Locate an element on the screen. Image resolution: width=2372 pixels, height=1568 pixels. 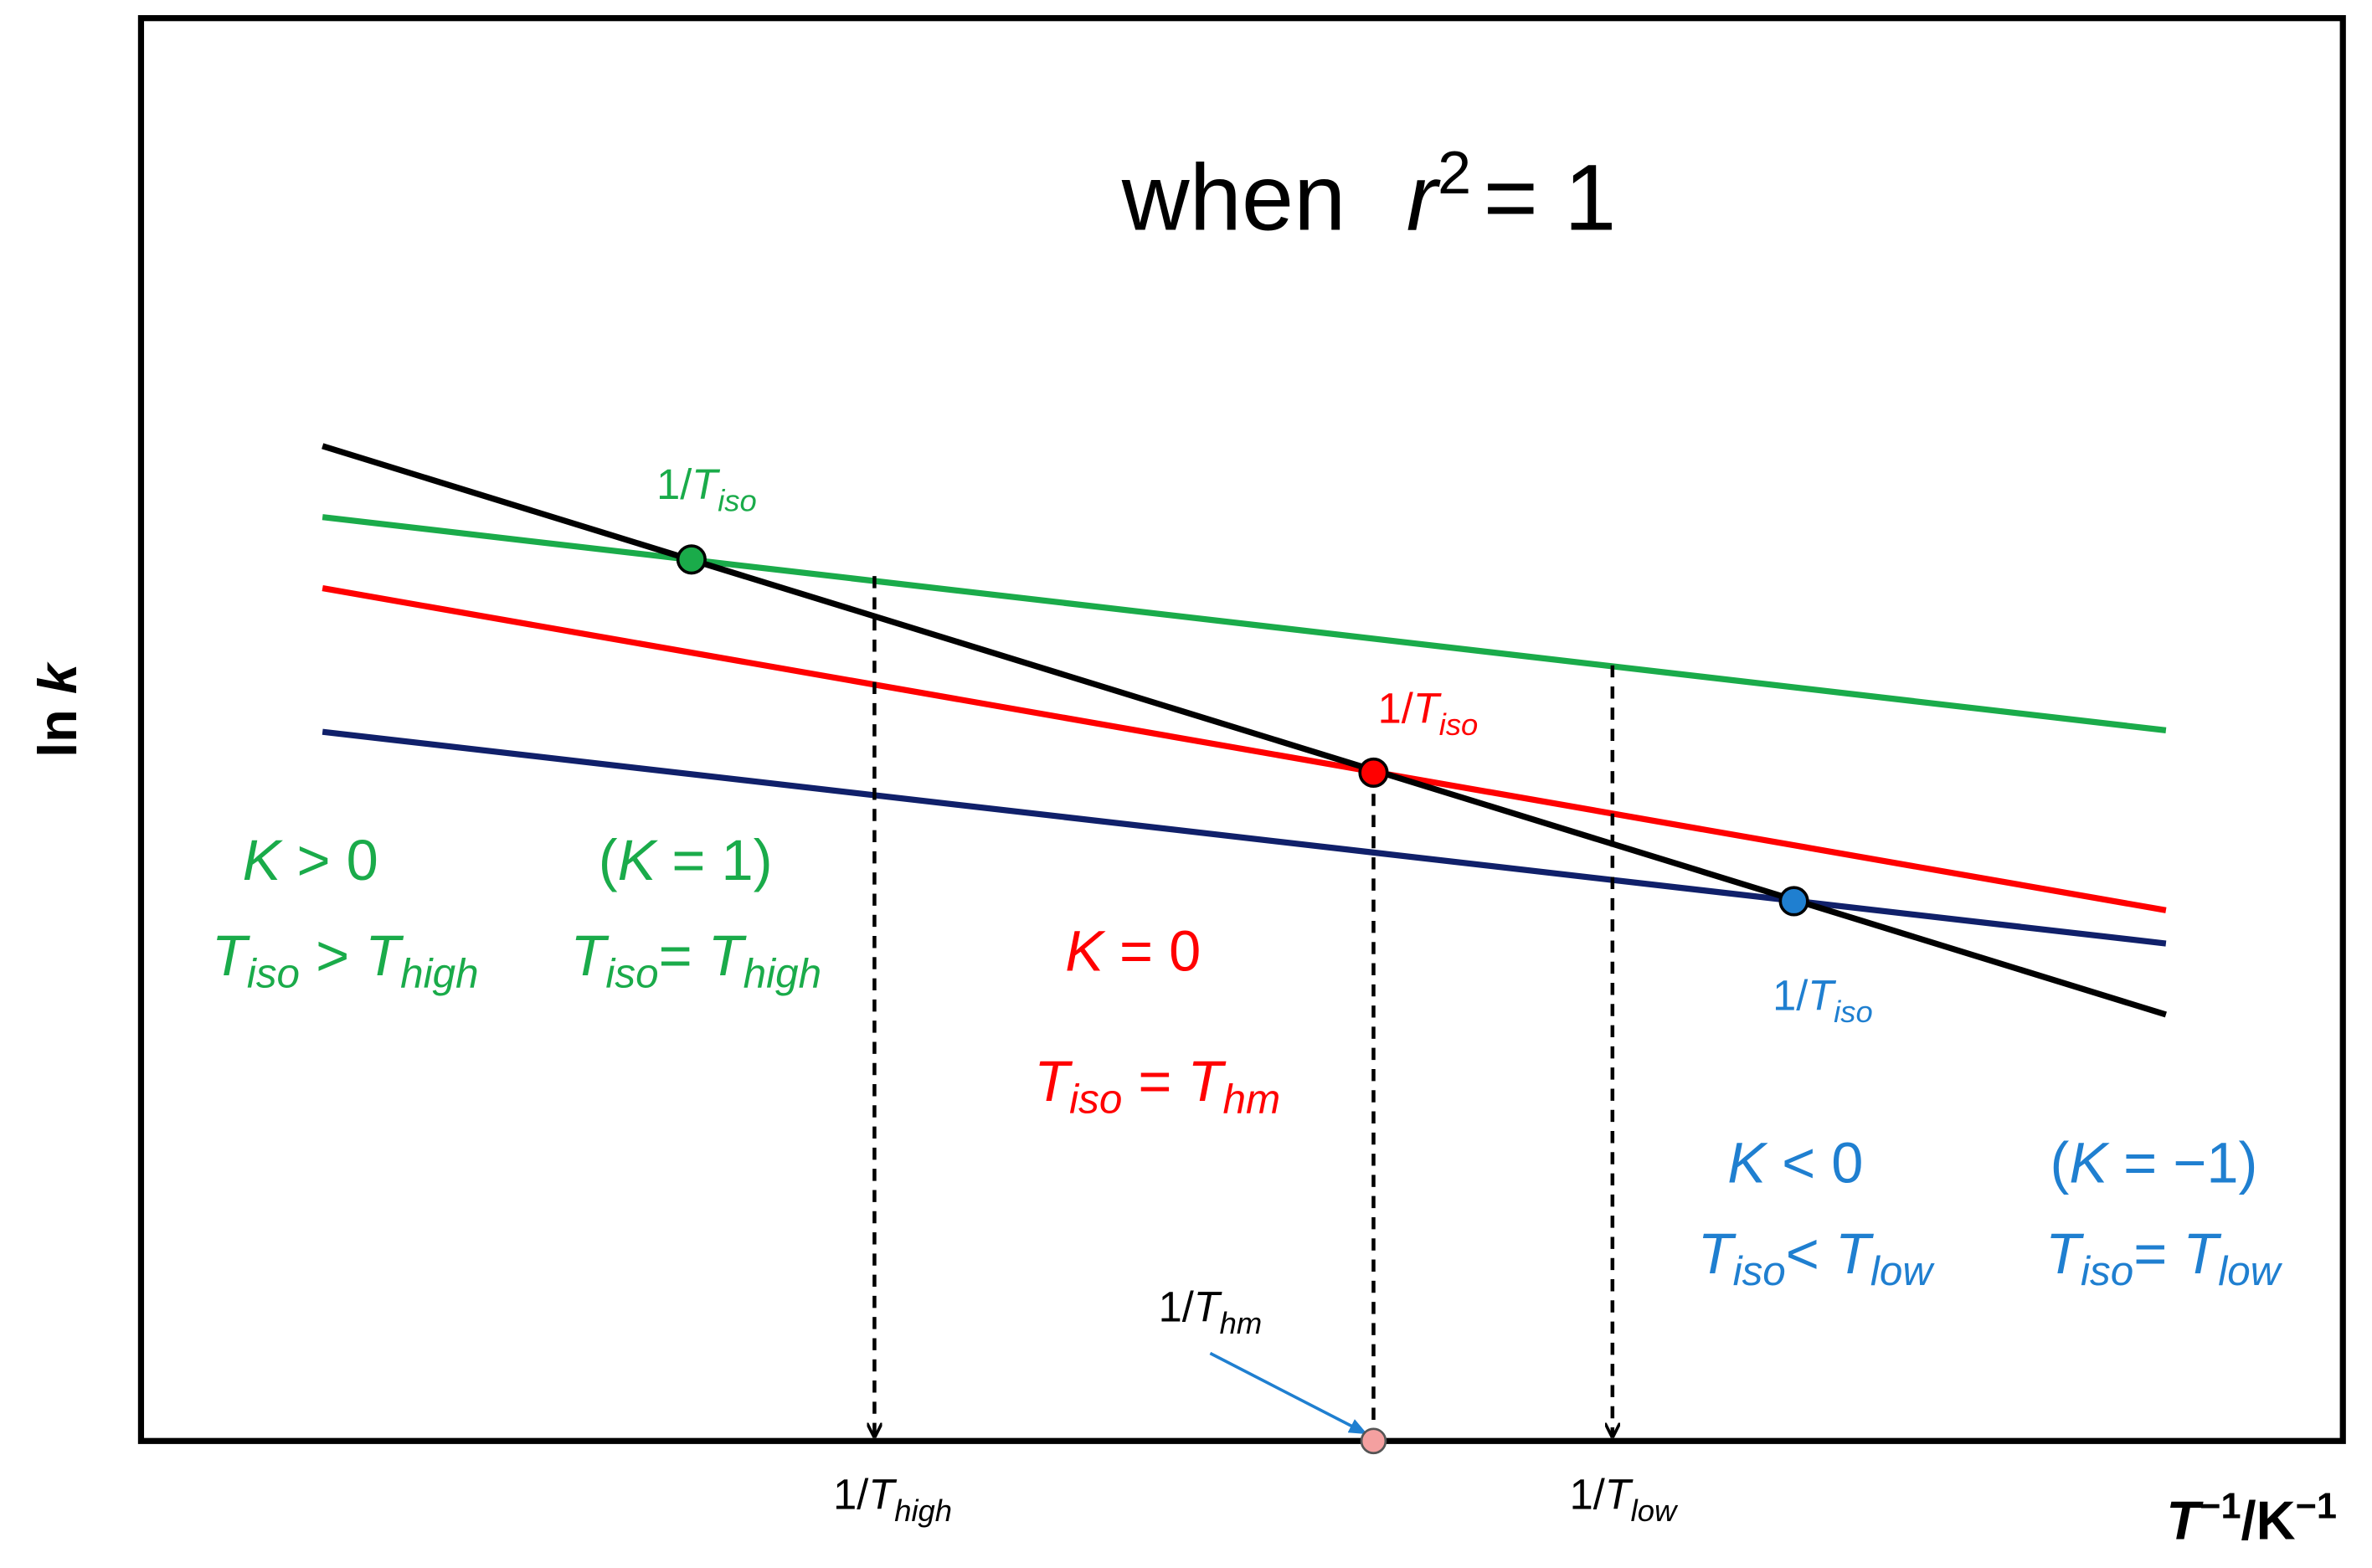
note: Tiso= Tlow is located at coordinates (2164, 1257).